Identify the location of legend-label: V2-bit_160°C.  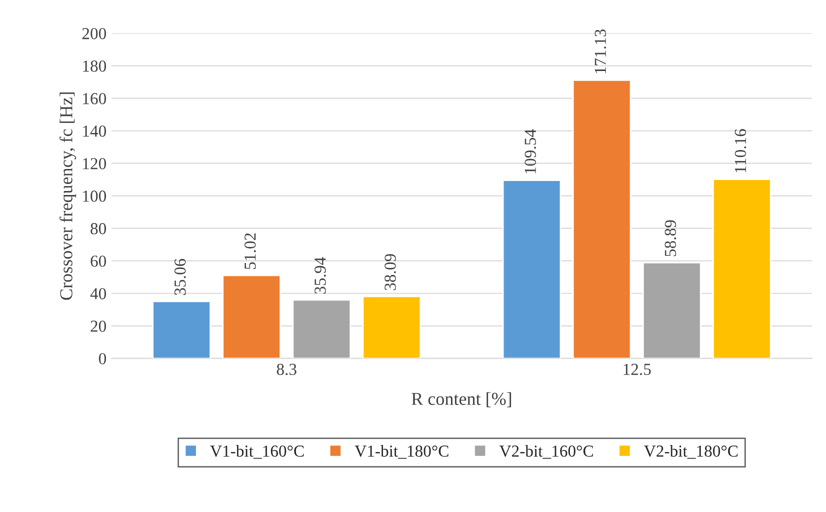
(546, 452).